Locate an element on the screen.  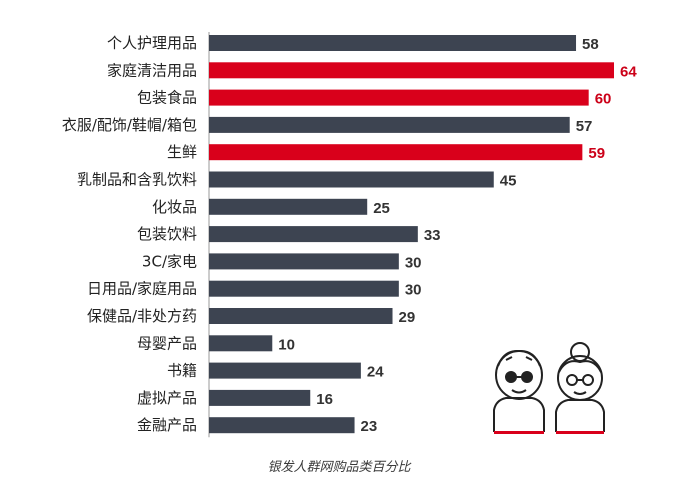
category-label: 3C/家电 is located at coordinates (169, 261).